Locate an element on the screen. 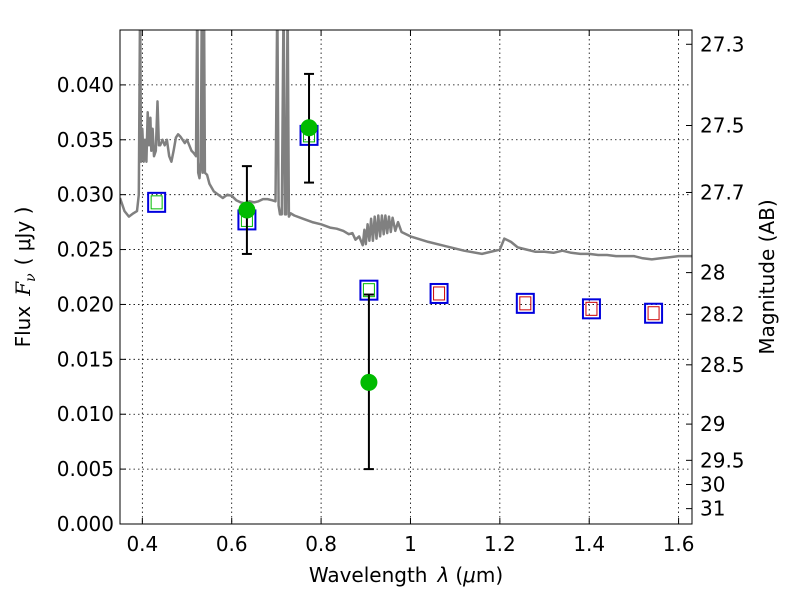 Image resolution: width=800 pixels, height=600 pixels. y-tick-label: 0.040 is located at coordinates (85, 85).